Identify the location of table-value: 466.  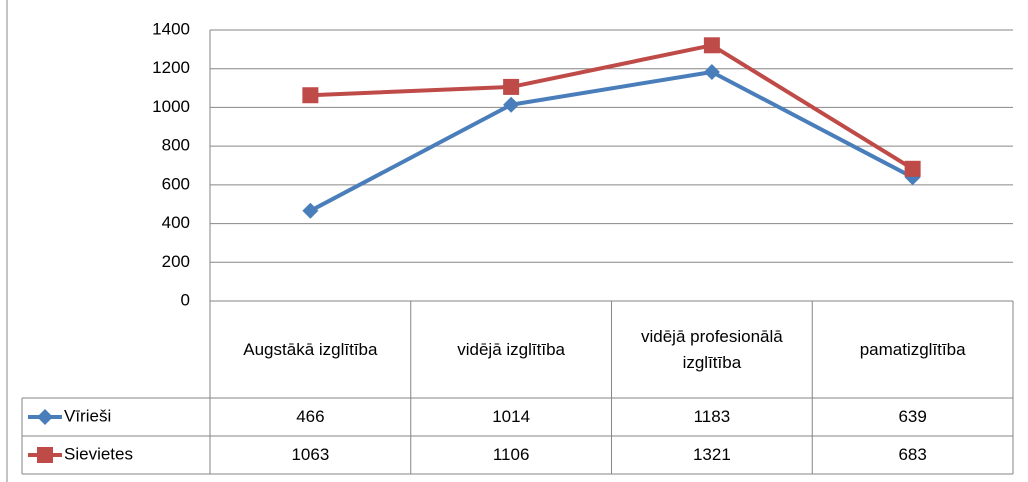
(310, 416).